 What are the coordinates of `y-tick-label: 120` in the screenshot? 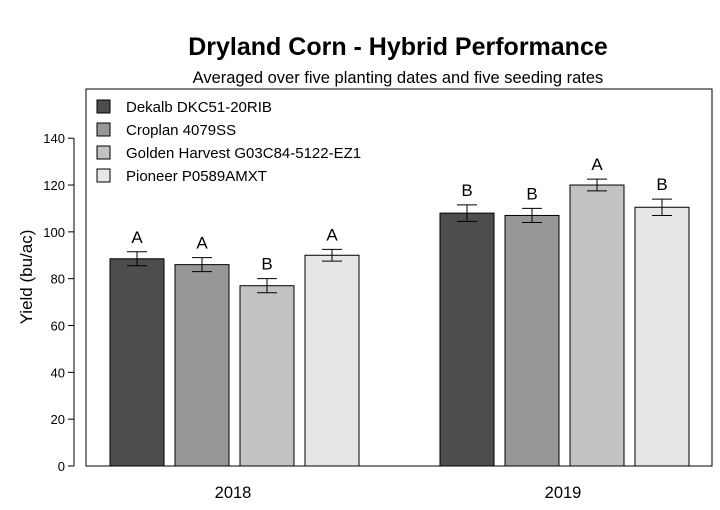 It's located at (54, 185).